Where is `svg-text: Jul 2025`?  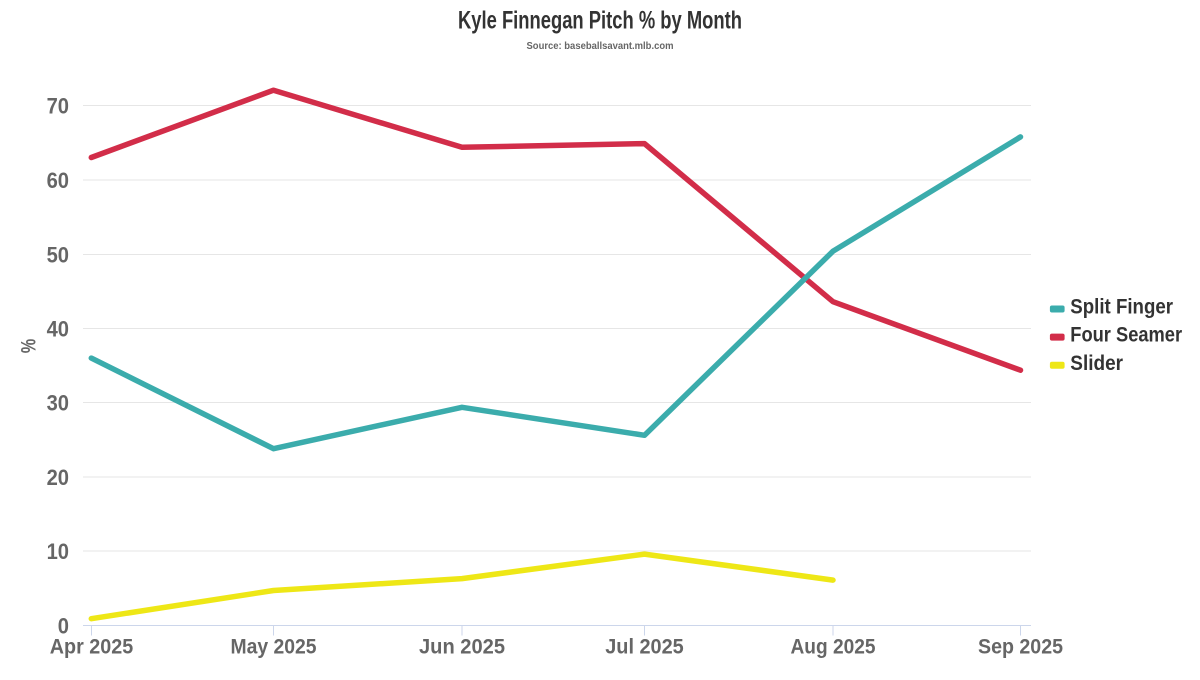
svg-text: Jul 2025 is located at coordinates (644, 646).